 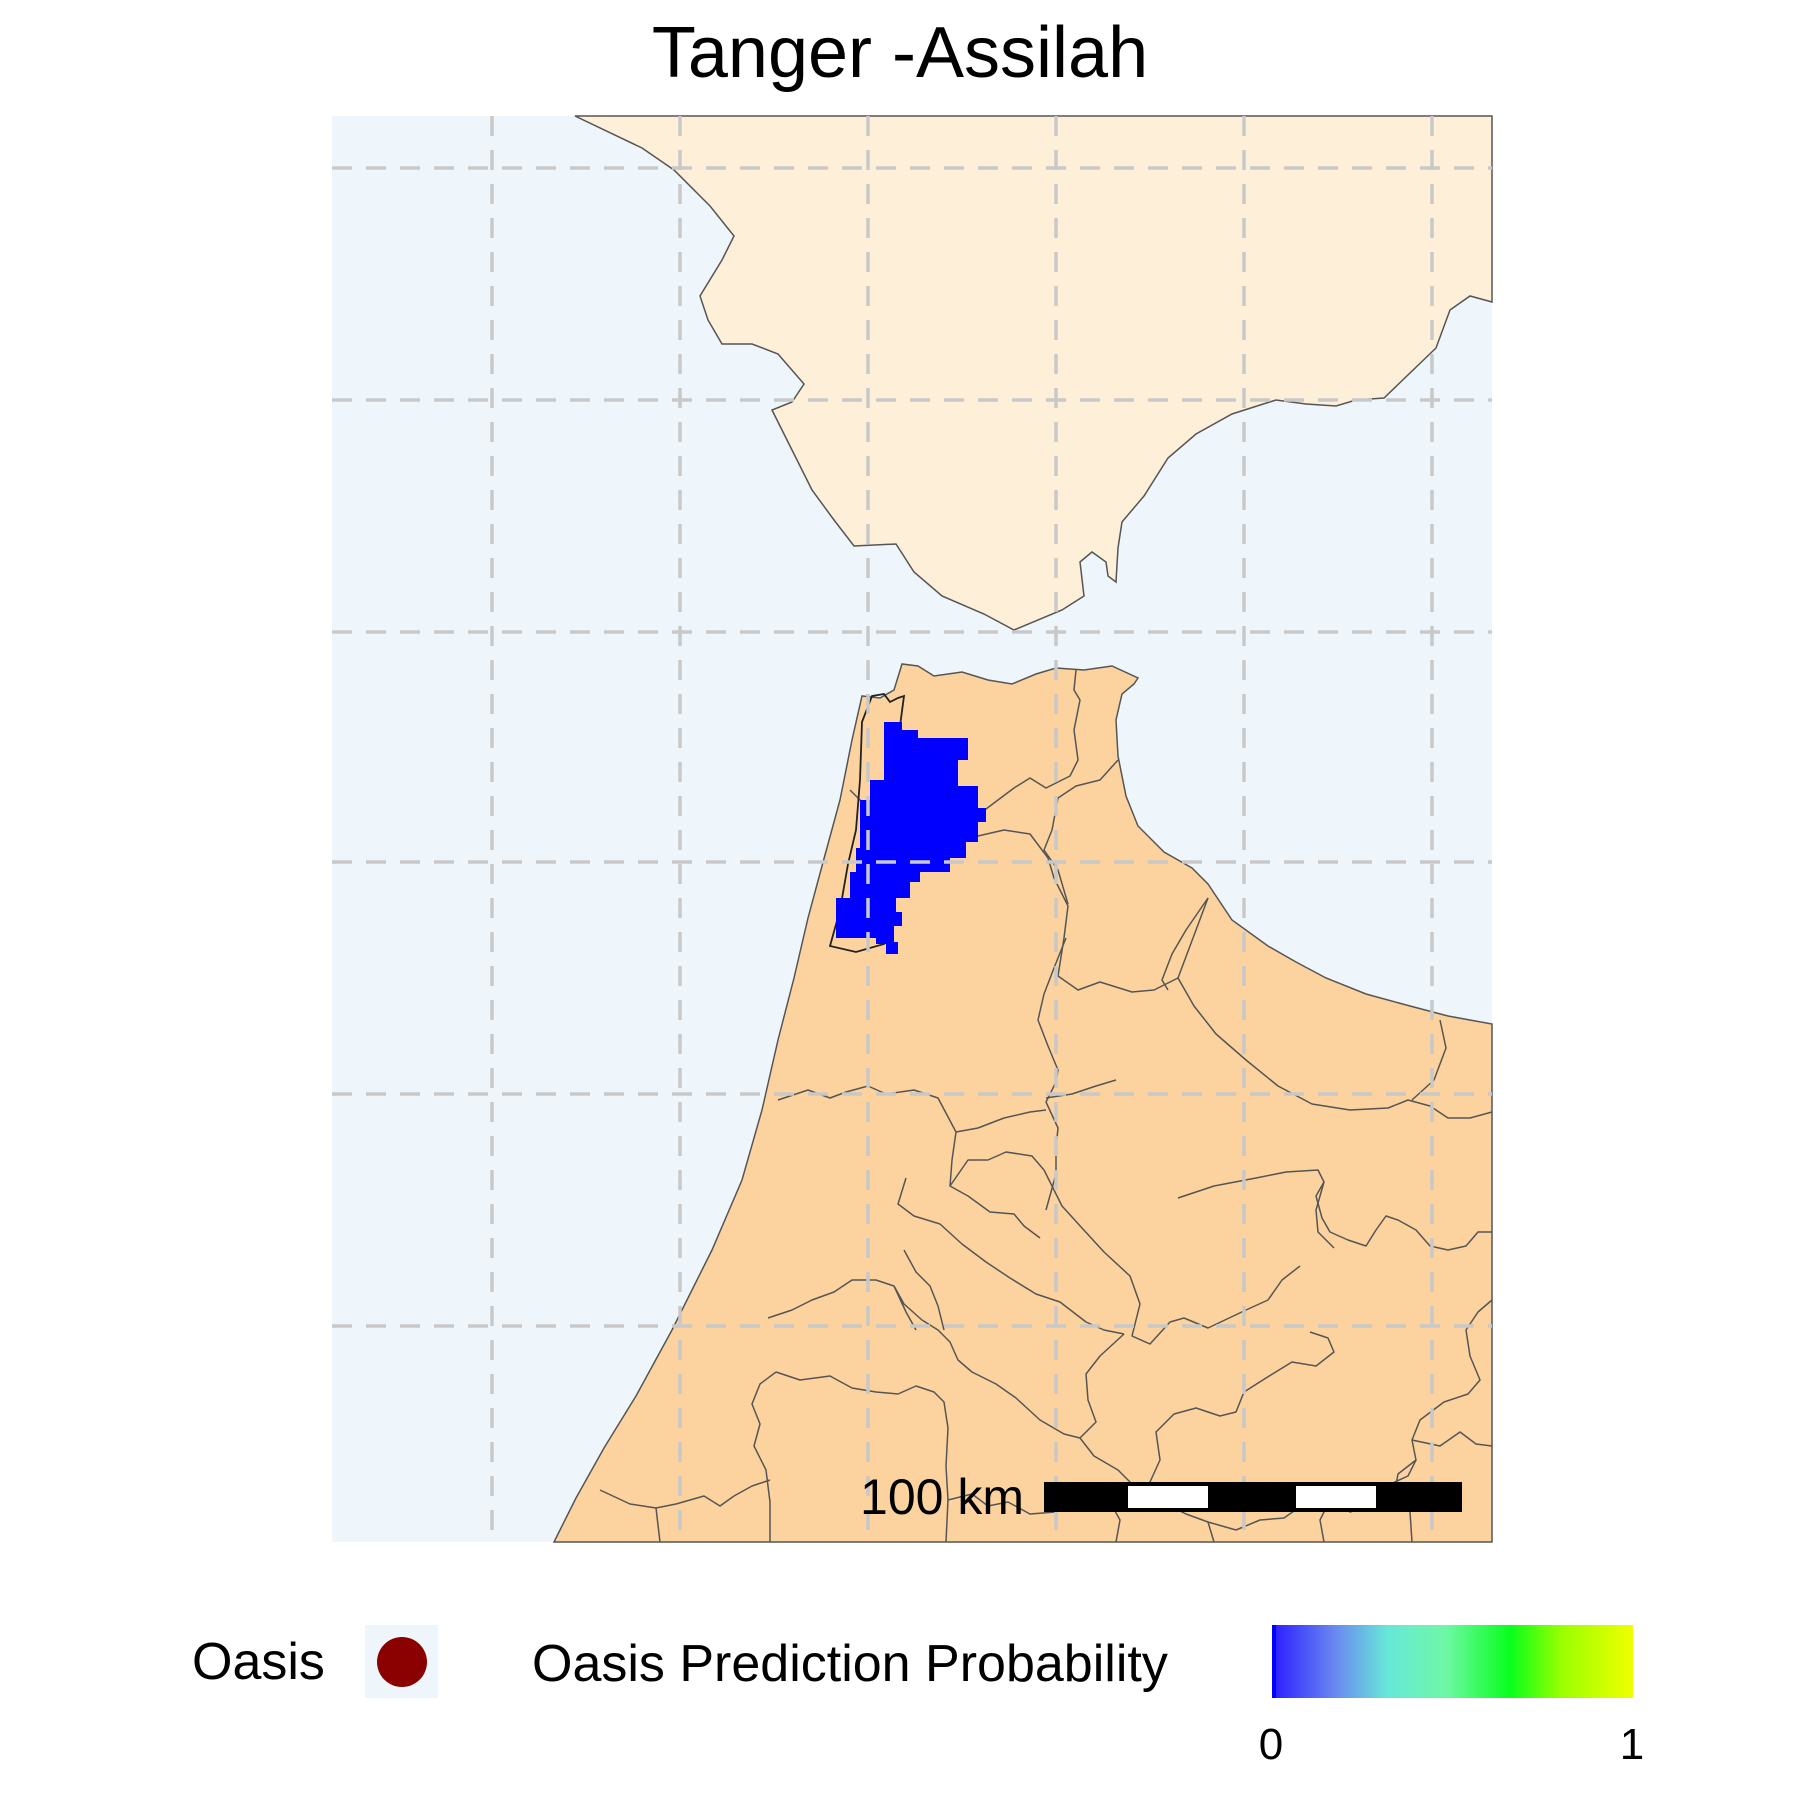 What do you see at coordinates (1632, 1744) in the screenshot?
I see `colorbar-max-label: 1` at bounding box center [1632, 1744].